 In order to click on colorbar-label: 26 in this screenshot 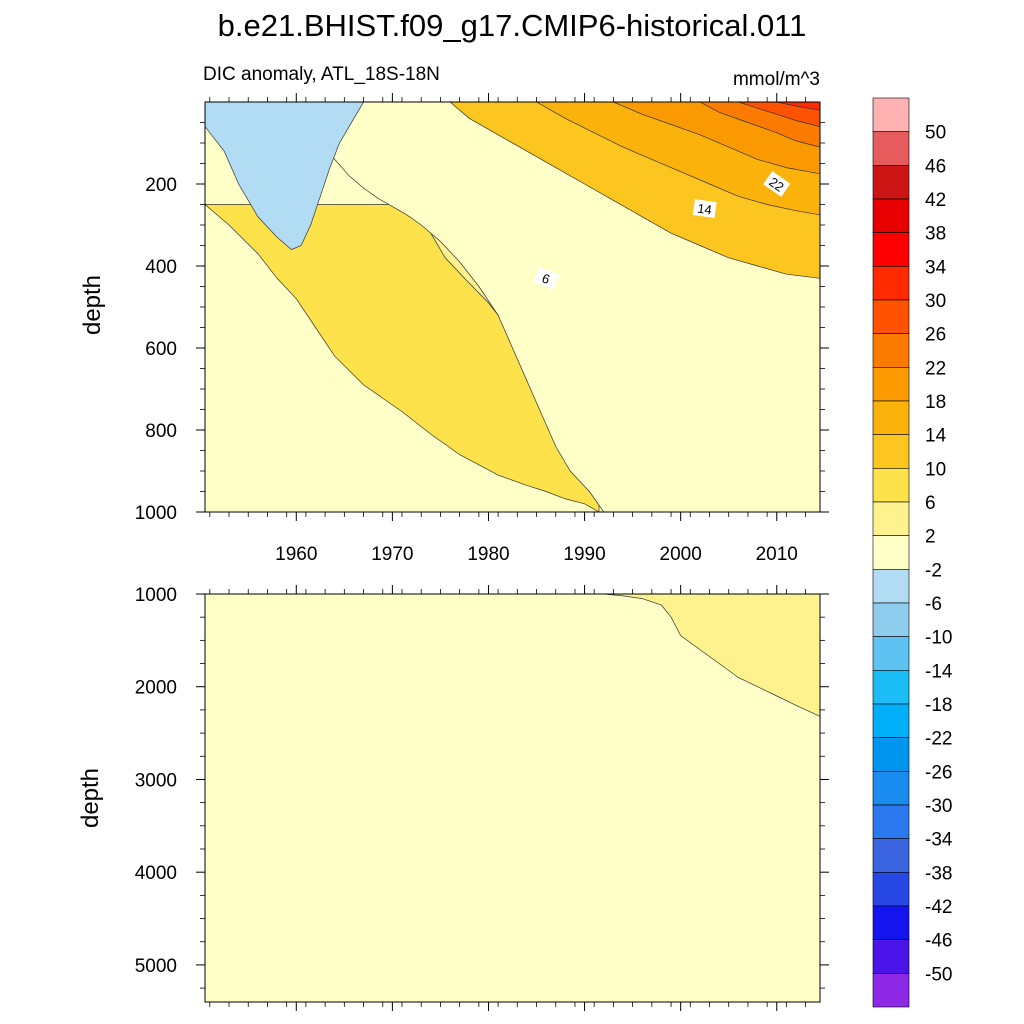, I will do `click(935, 335)`.